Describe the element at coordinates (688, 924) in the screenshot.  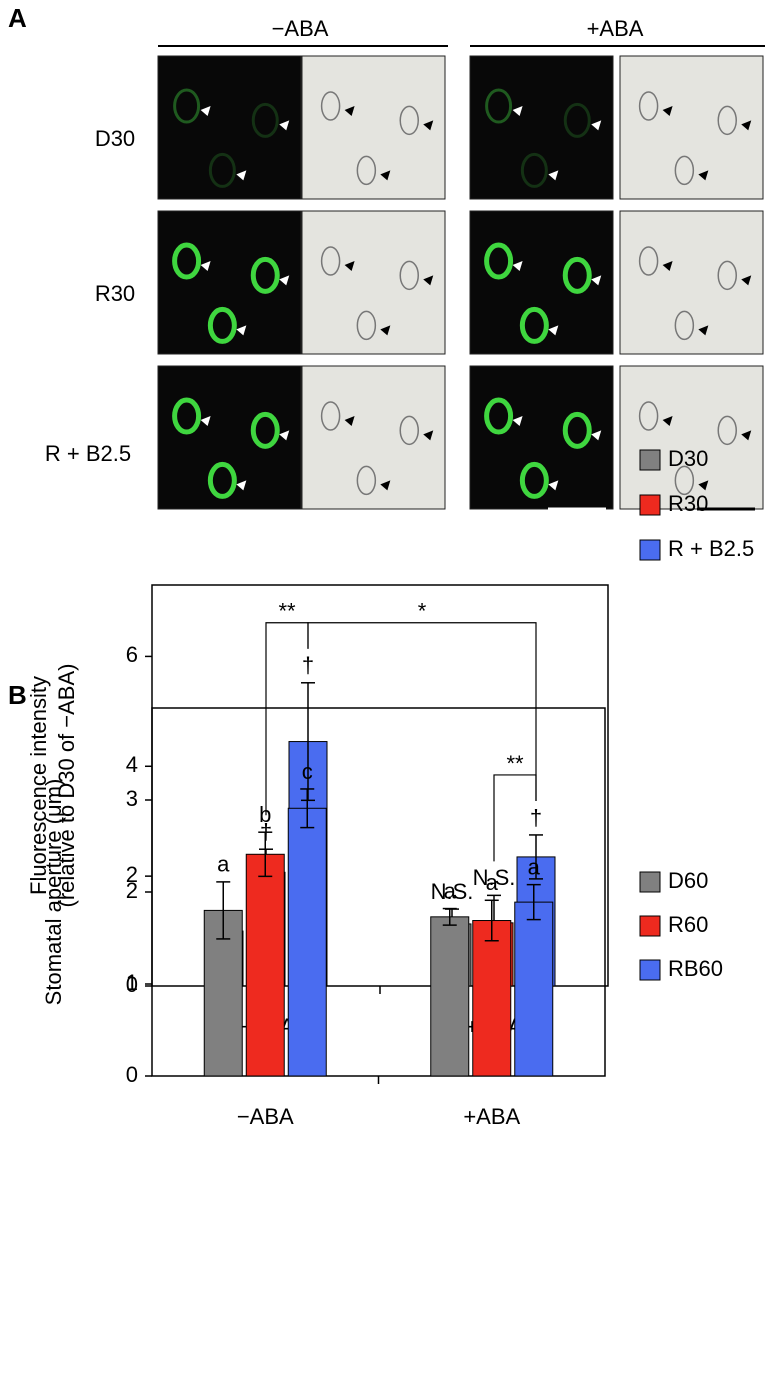
I see `legend-label: R60` at that location.